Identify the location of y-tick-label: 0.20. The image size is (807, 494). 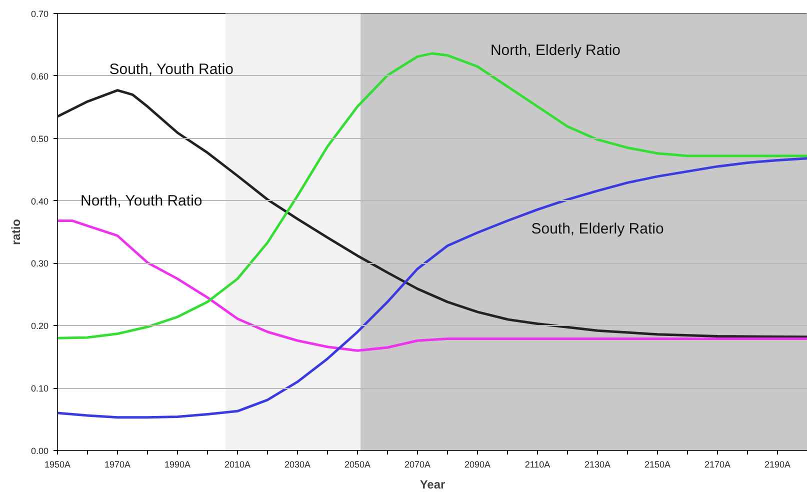
(39, 326).